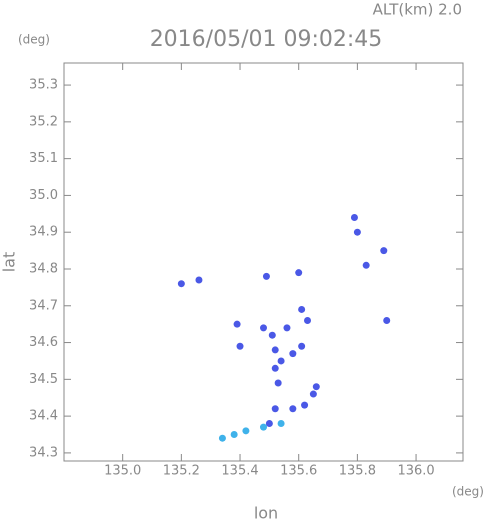 The image size is (491, 521). Describe the element at coordinates (181, 471) in the screenshot. I see `x-tick-label: 135.2` at that location.